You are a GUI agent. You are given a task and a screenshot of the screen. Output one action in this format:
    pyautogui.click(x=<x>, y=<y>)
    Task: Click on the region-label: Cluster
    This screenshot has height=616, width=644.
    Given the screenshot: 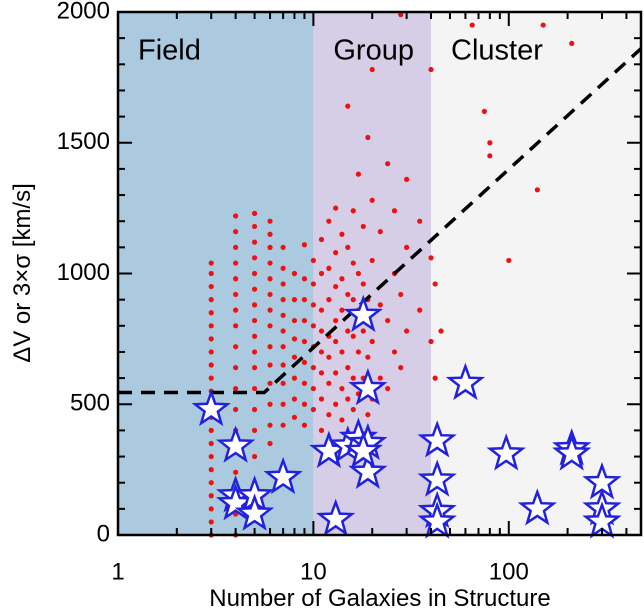 What is the action you would take?
    pyautogui.click(x=497, y=51)
    